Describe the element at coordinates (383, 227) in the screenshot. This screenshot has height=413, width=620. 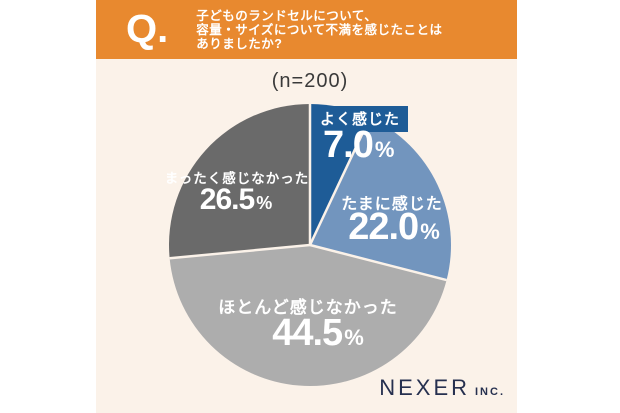
I see `pie-value-1: 22.0` at that location.